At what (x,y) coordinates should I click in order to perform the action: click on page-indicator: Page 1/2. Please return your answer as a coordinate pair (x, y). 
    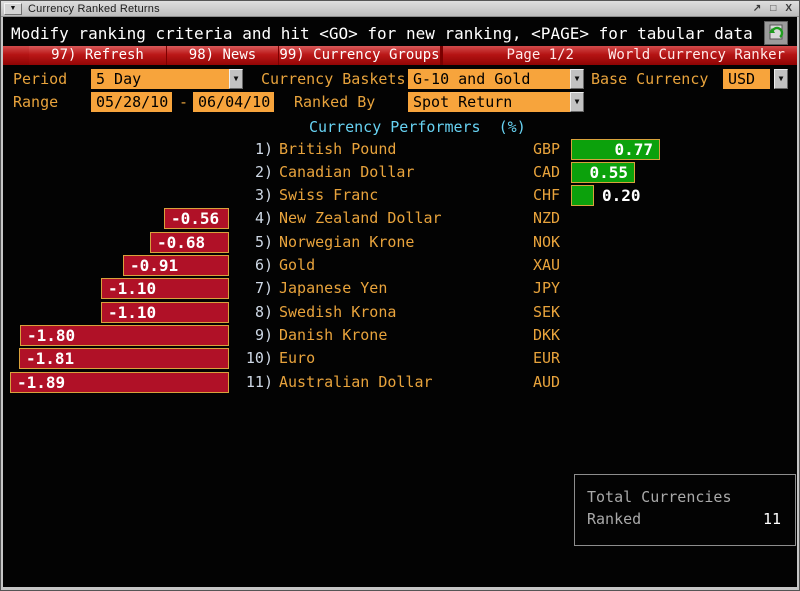
    Looking at the image, I should click on (540, 55).